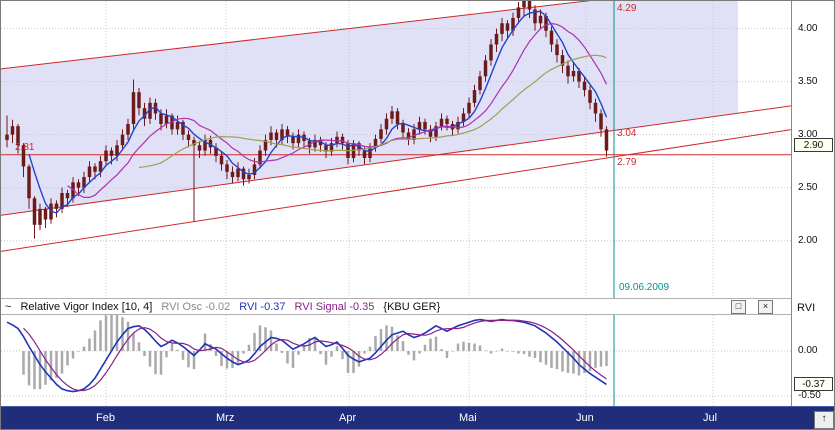 The width and height of the screenshot is (835, 430). I want to click on scroll-up-button: ↑, so click(824, 420).